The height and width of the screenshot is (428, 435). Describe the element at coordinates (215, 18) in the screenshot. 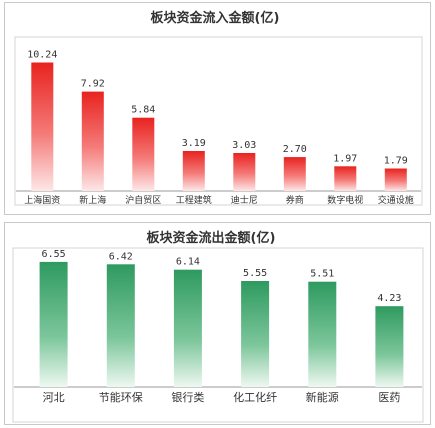

I see `inflow-chart-title: 板块资金流入金额(亿)` at that location.